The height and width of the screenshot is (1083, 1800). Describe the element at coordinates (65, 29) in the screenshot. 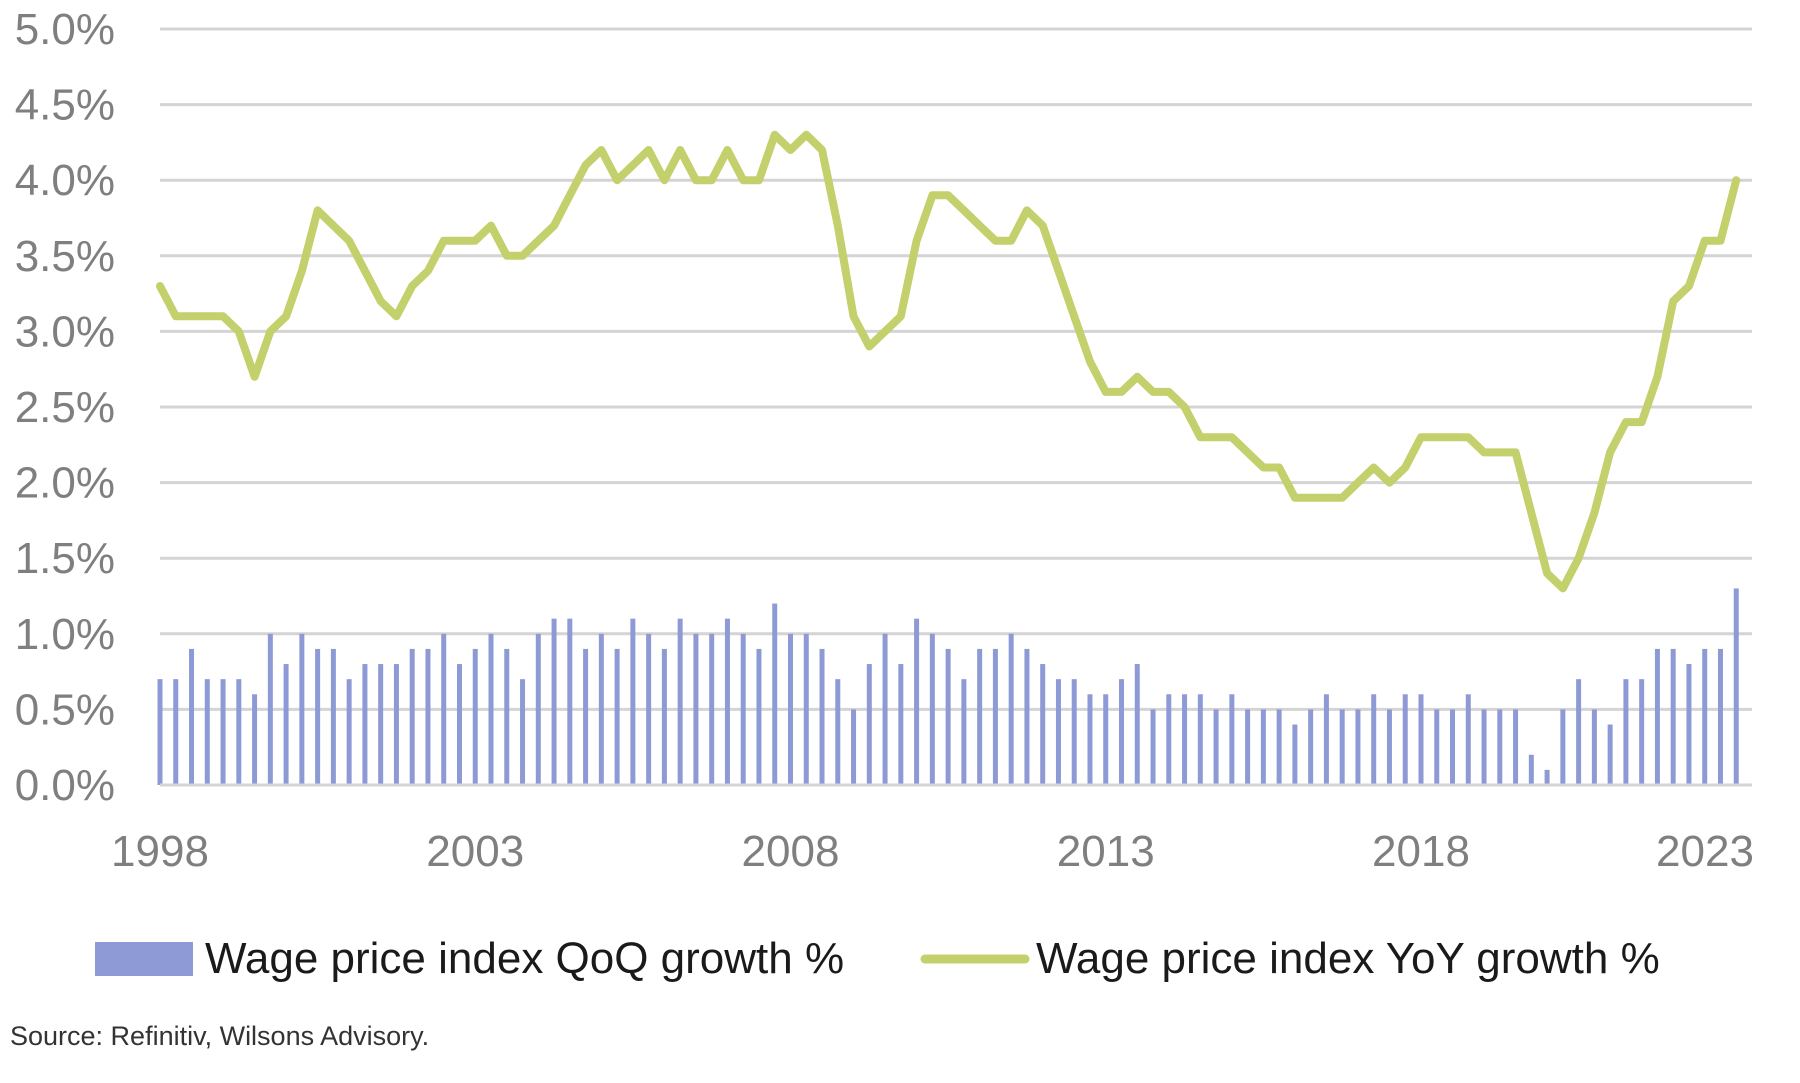

I see `y-tick-label: 5.0%` at that location.